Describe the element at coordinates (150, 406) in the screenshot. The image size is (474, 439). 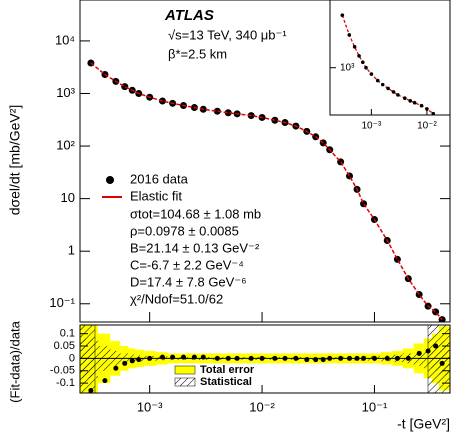
I see `x-tick-label: 10⁻³` at that location.